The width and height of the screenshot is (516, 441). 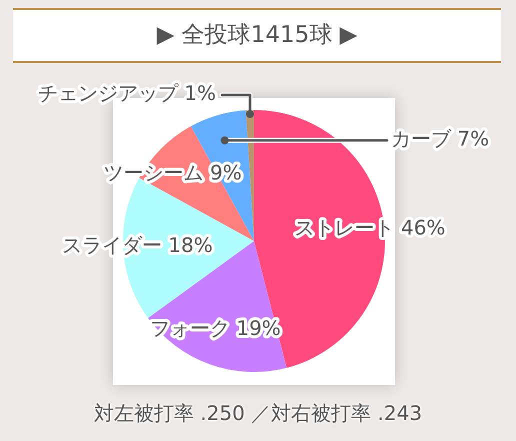 I want to click on text: 対左被打率 .250 ／対右被打率 .243, so click(x=258, y=413).